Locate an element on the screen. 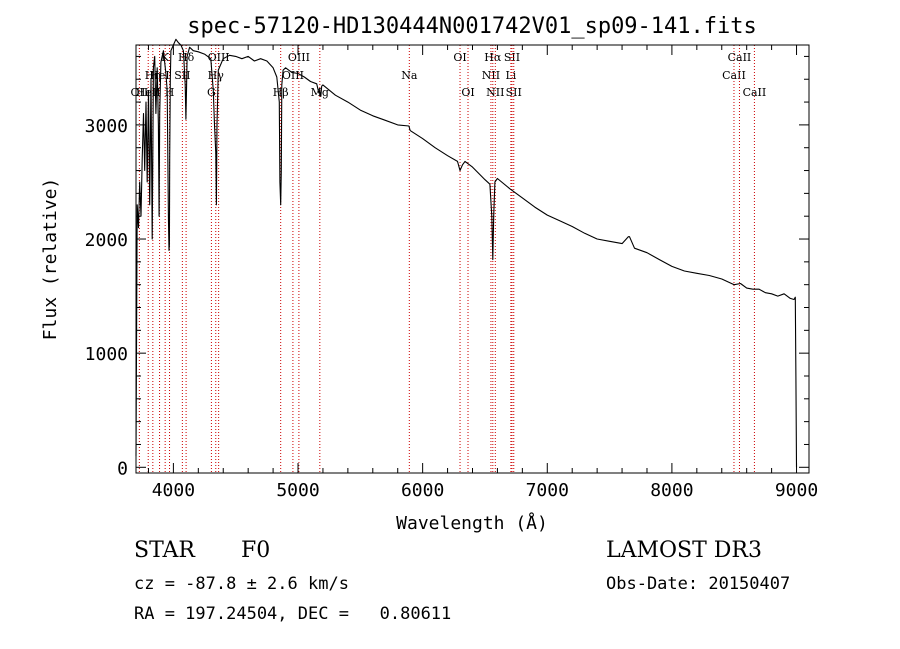  marker-label-8: G is located at coordinates (211, 92).